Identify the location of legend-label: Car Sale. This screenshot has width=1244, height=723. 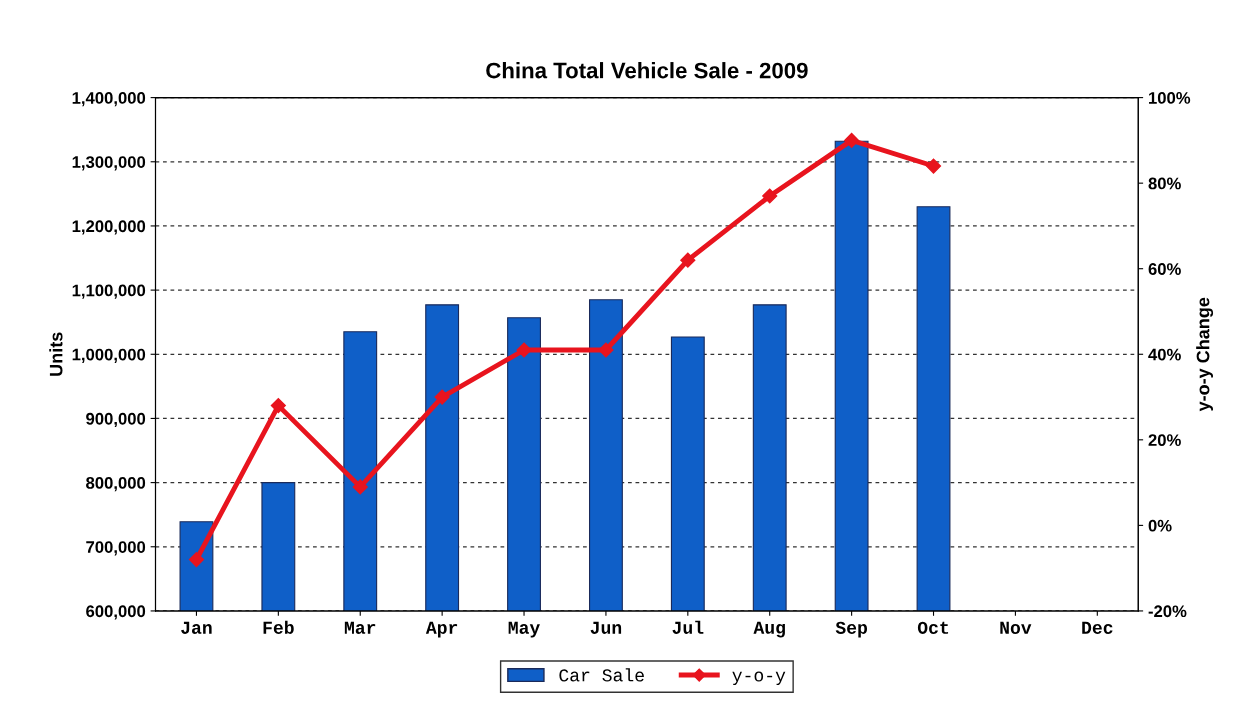
(601, 675).